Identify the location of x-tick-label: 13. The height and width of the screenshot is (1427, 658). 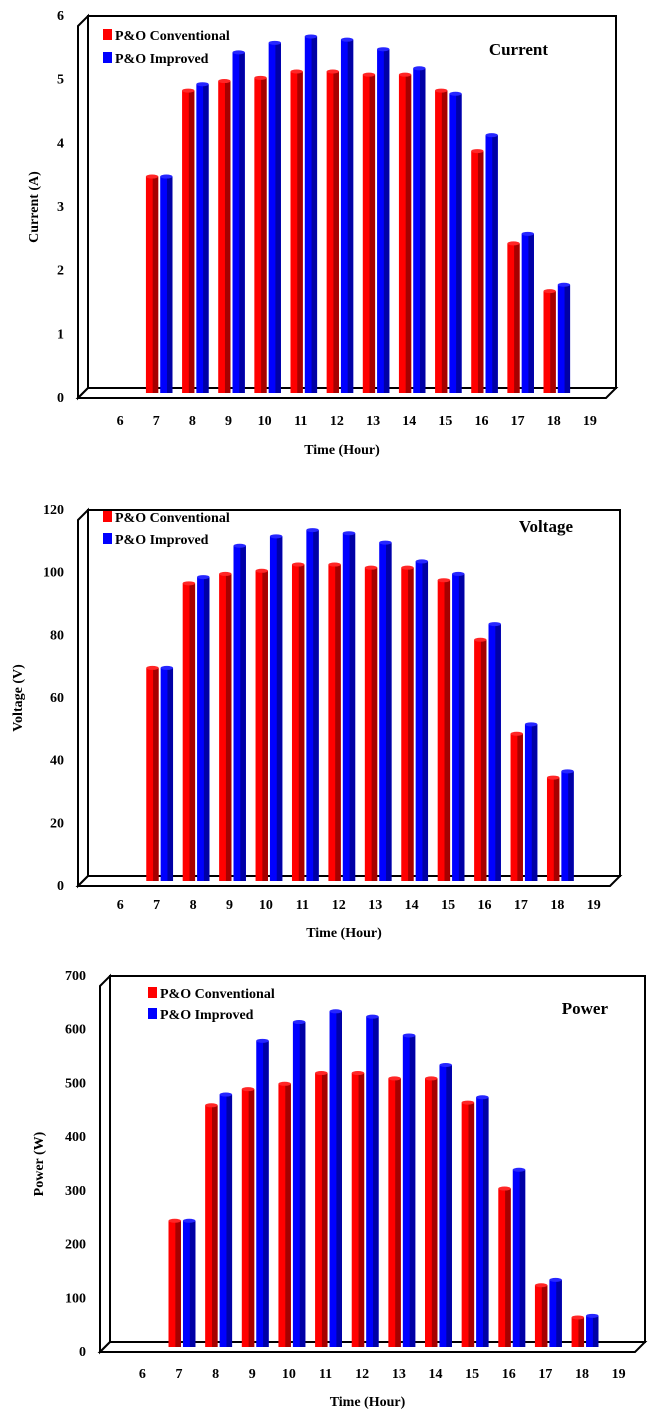
(399, 1374).